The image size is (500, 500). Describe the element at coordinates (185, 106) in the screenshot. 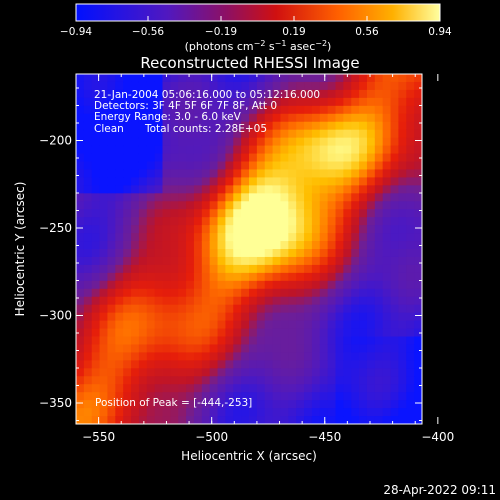

I see `annotation-detectors: Detectors: 3F 4F 5F 6F 7F 8F, Att 0` at that location.